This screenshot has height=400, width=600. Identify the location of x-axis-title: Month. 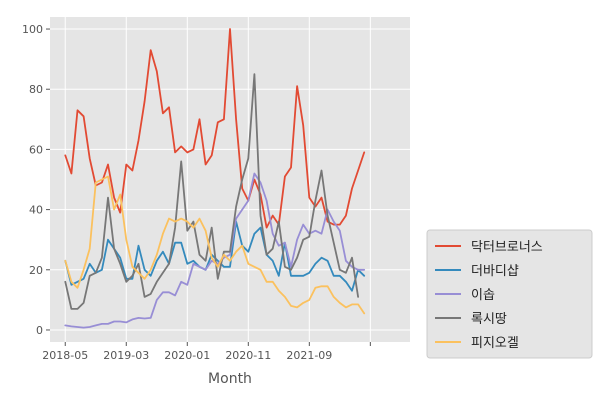
(230, 379).